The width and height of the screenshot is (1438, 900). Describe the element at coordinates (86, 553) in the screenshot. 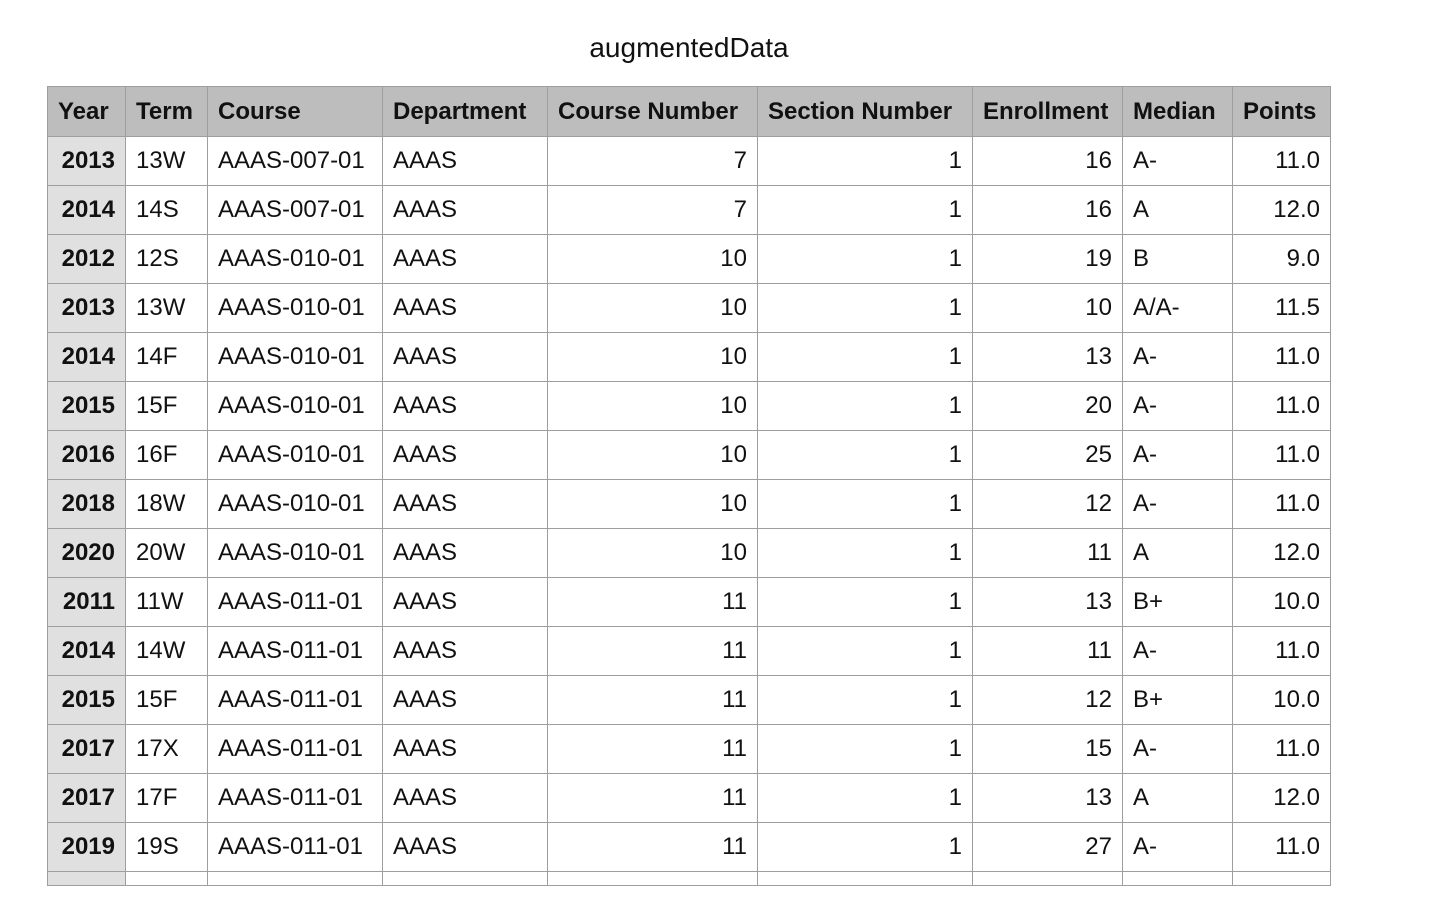

I see `year-cell: 2020` at that location.